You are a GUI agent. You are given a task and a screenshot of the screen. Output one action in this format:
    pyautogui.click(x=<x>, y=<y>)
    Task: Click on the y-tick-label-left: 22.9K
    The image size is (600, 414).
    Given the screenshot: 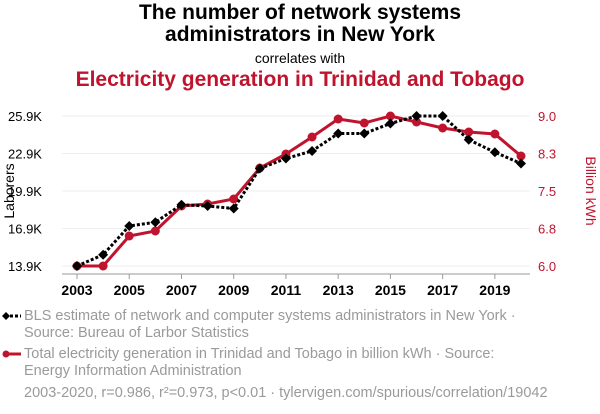 What is the action you would take?
    pyautogui.click(x=25, y=154)
    